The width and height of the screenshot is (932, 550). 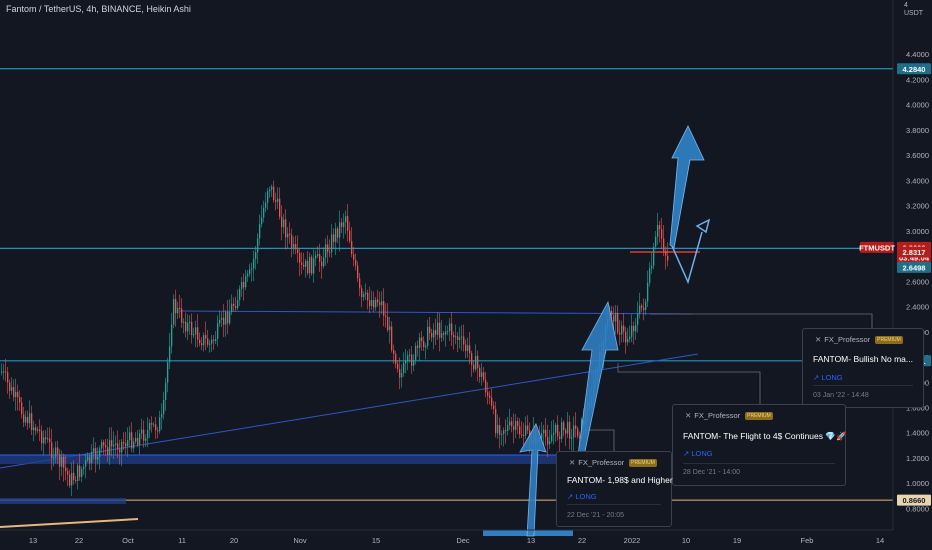 What do you see at coordinates (917, 155) in the screenshot?
I see `price-tick-label: 3.6000` at bounding box center [917, 155].